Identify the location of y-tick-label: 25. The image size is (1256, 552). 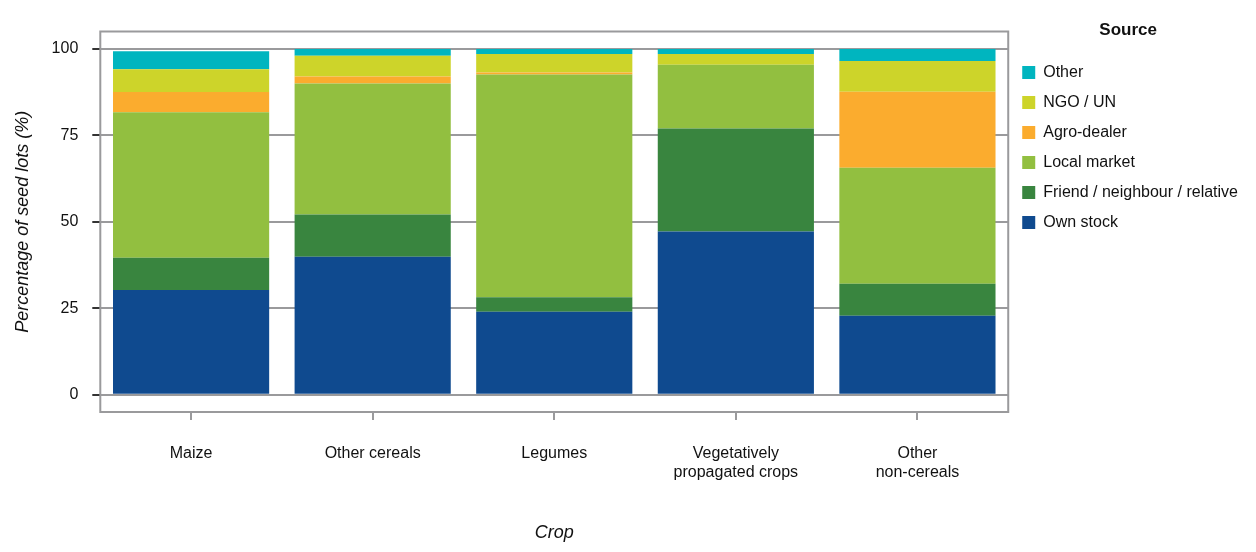
(69, 307).